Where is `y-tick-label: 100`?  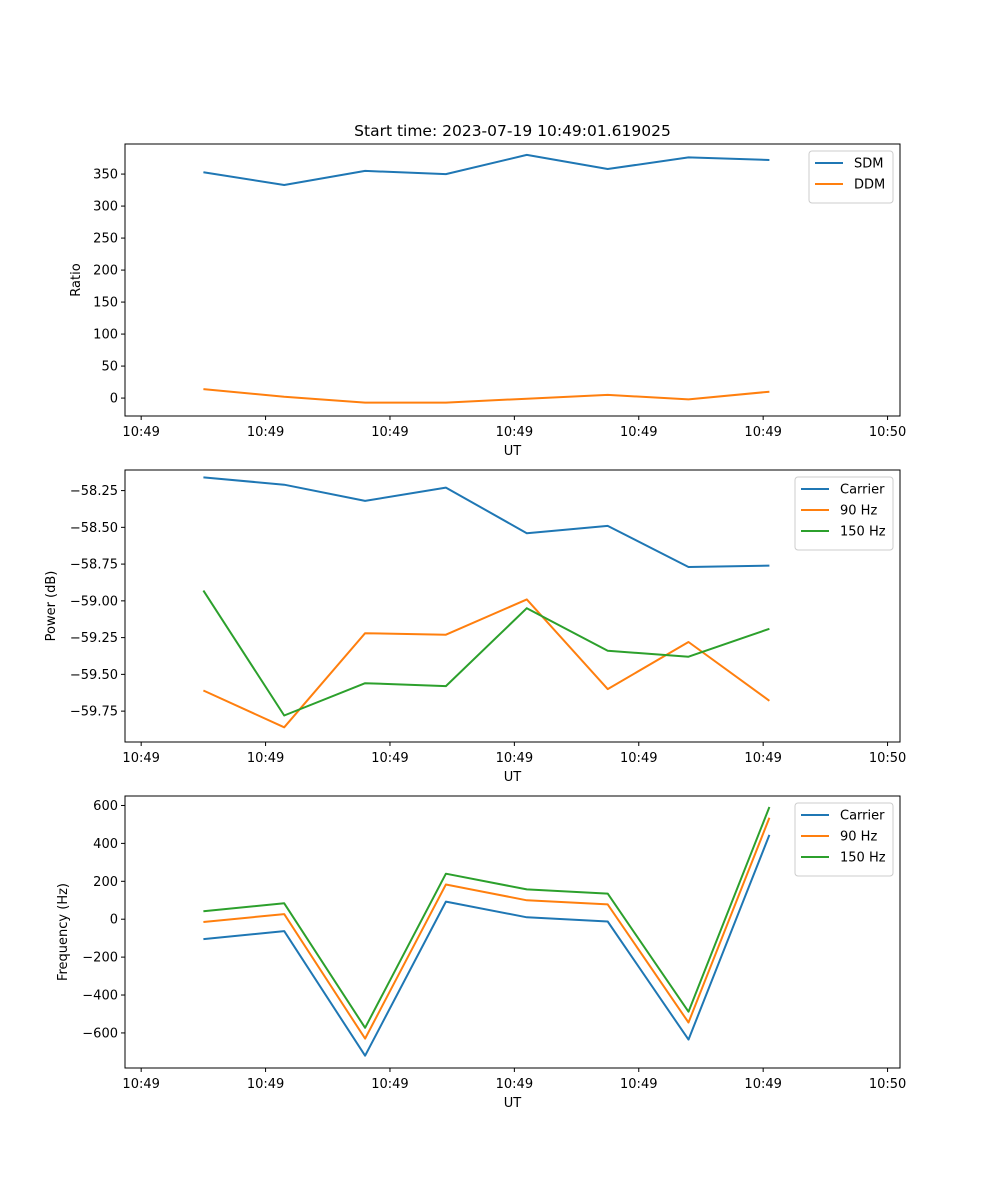 y-tick-label: 100 is located at coordinates (105, 335).